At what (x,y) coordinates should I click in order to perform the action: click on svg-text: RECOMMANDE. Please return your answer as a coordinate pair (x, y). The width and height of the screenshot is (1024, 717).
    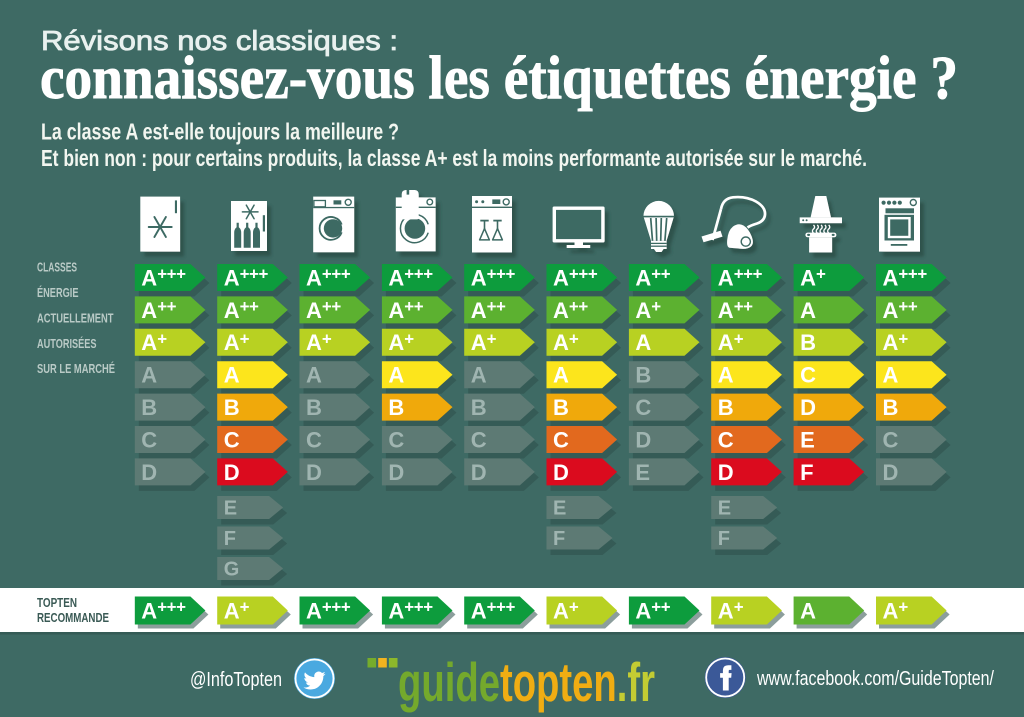
    Looking at the image, I should click on (73, 618).